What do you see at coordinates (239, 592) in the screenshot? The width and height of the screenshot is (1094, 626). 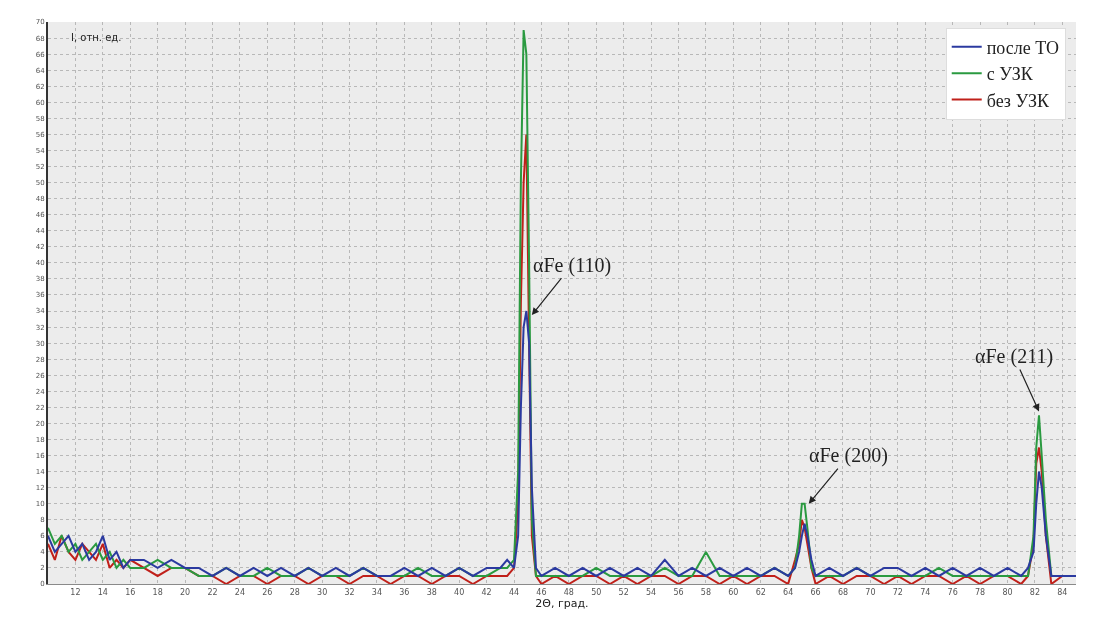 I see `x-tick-label: 24` at bounding box center [239, 592].